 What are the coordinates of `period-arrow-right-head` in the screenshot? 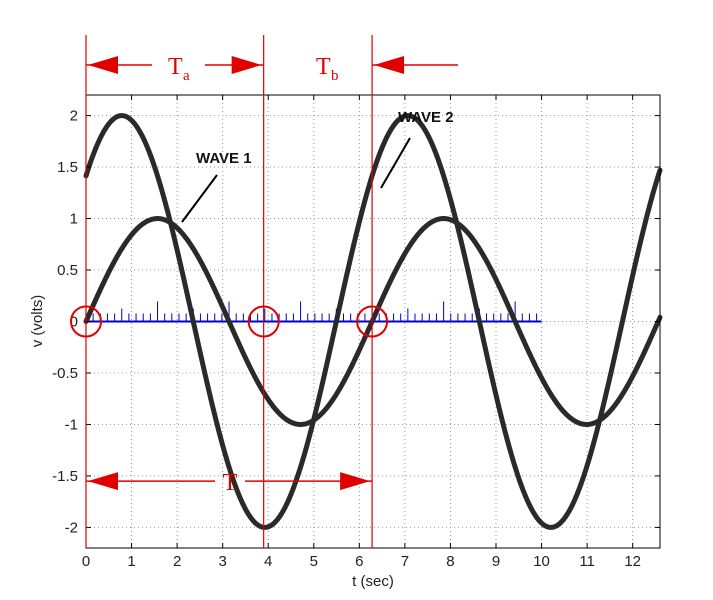 It's located at (355, 481).